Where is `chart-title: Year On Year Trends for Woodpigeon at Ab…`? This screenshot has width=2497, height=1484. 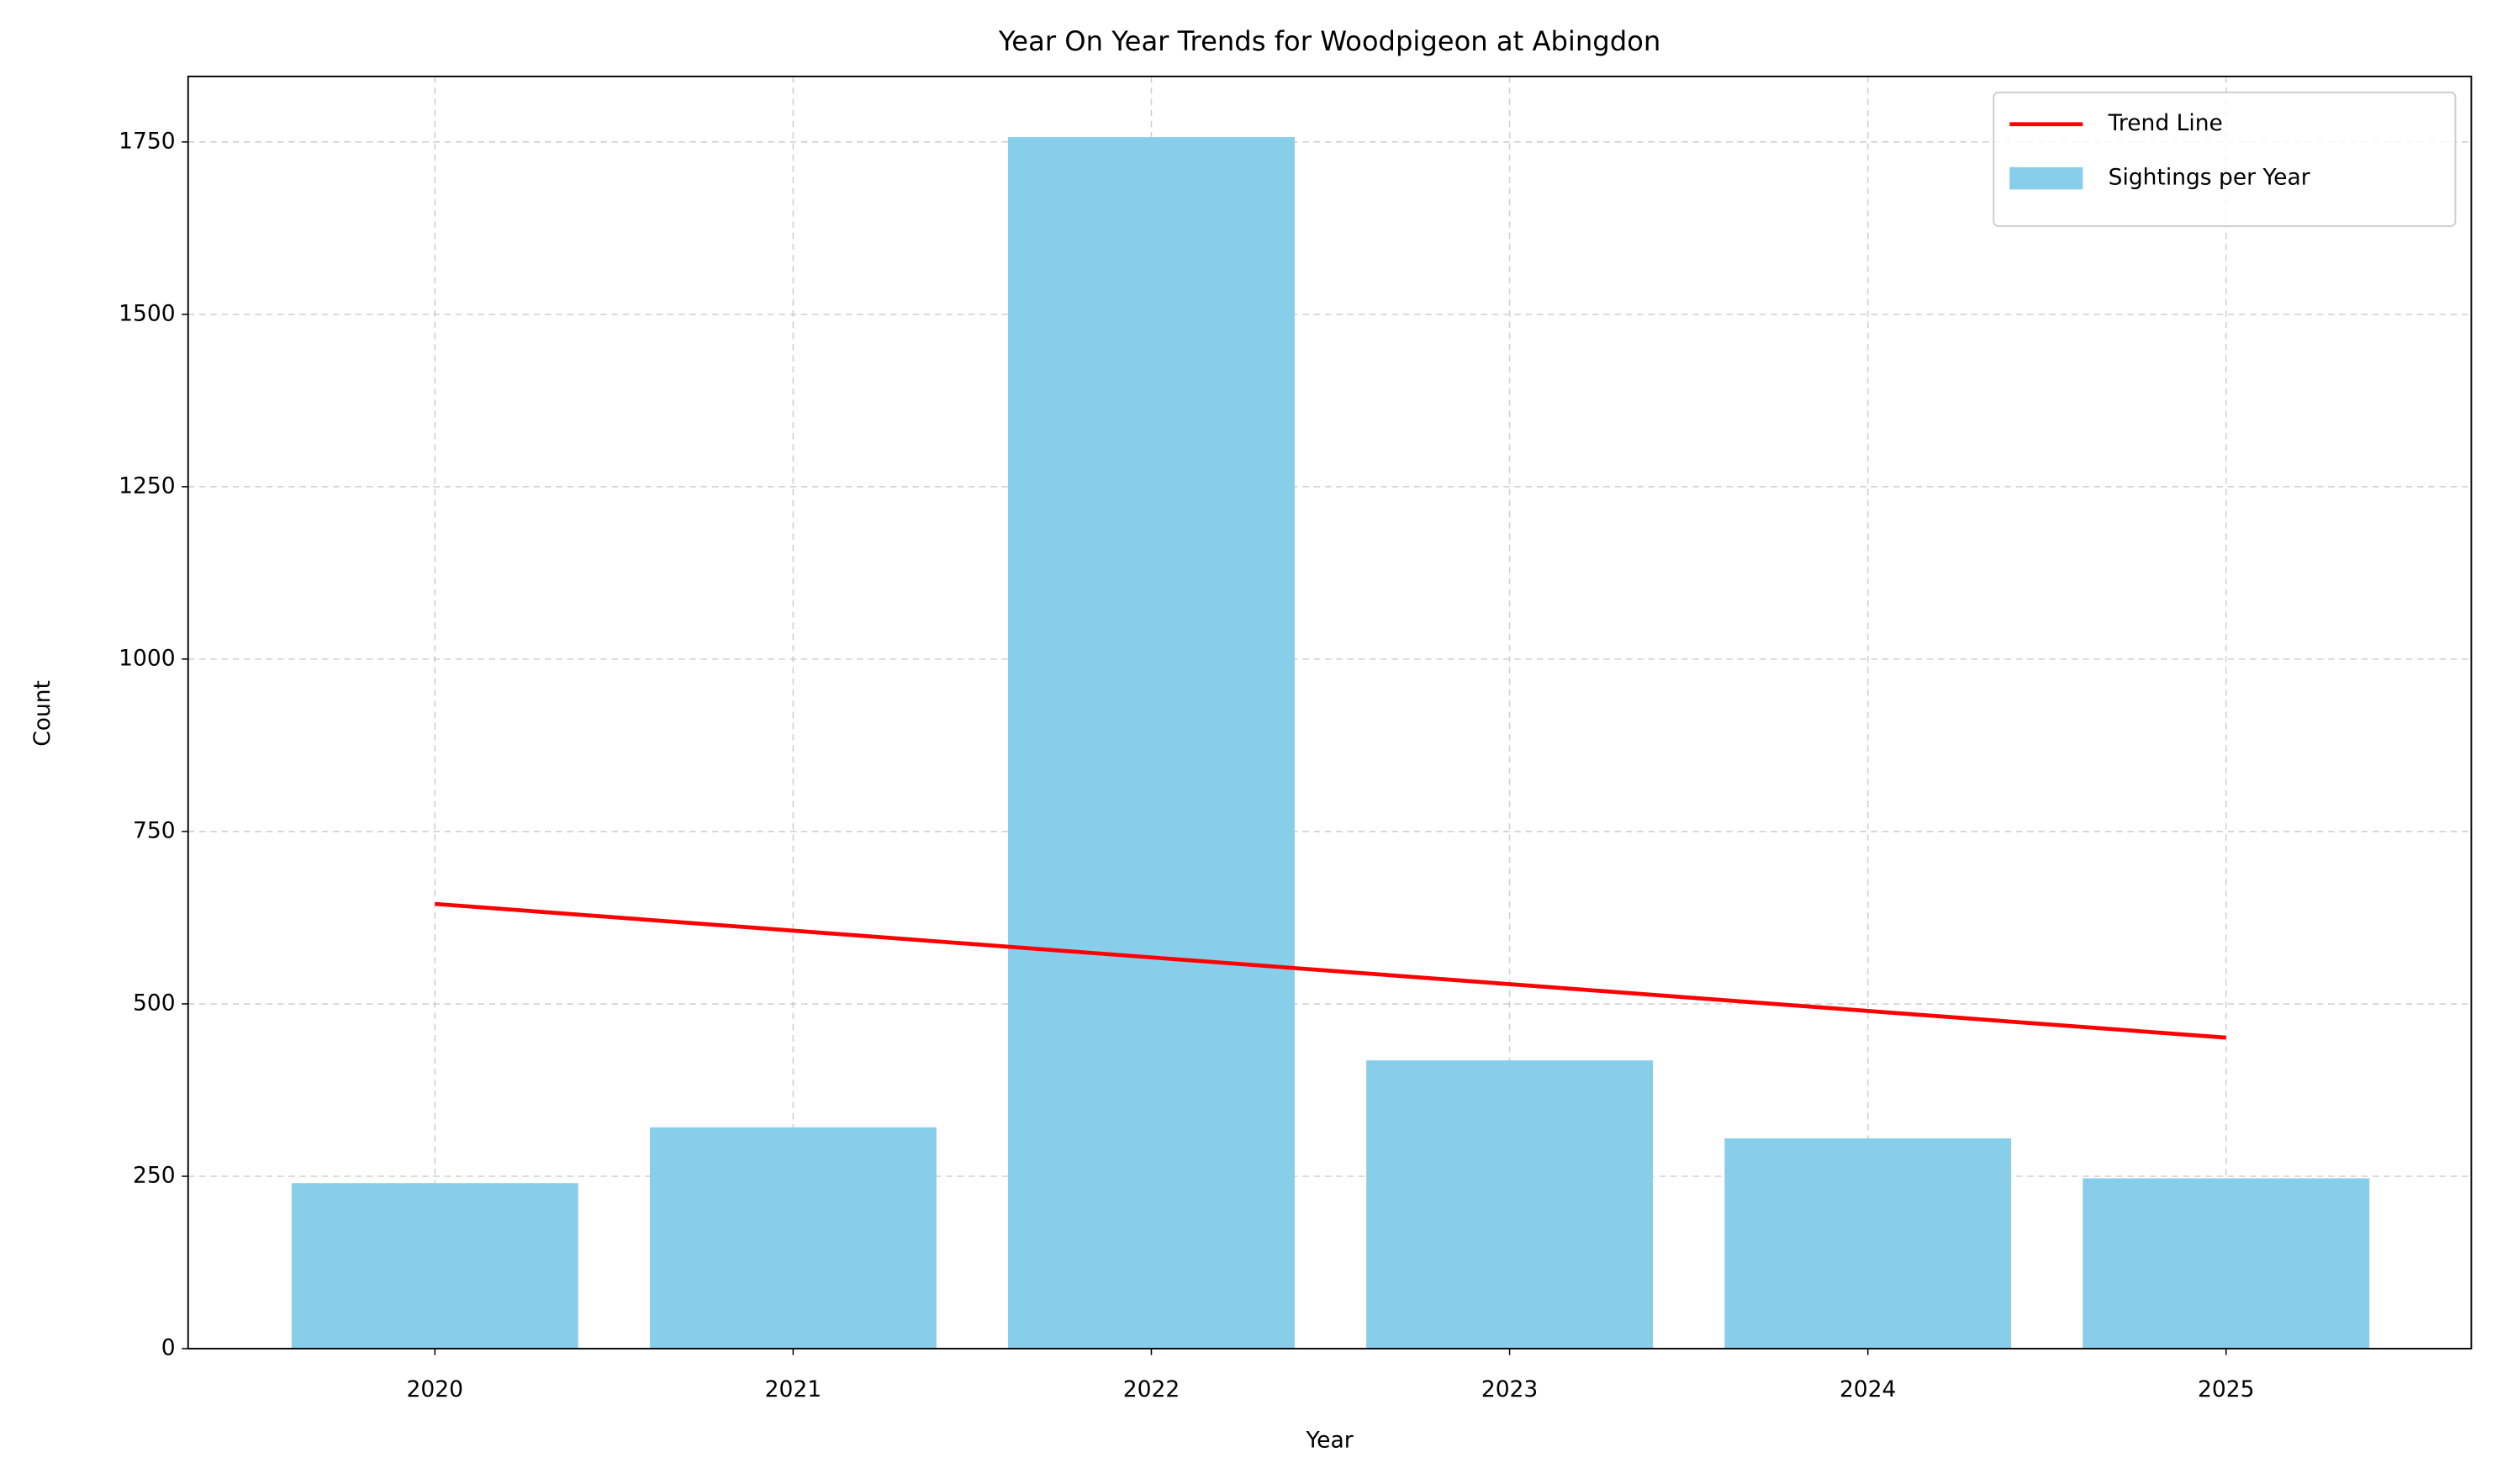 chart-title: Year On Year Trends for Woodpigeon at Ab… is located at coordinates (1329, 41).